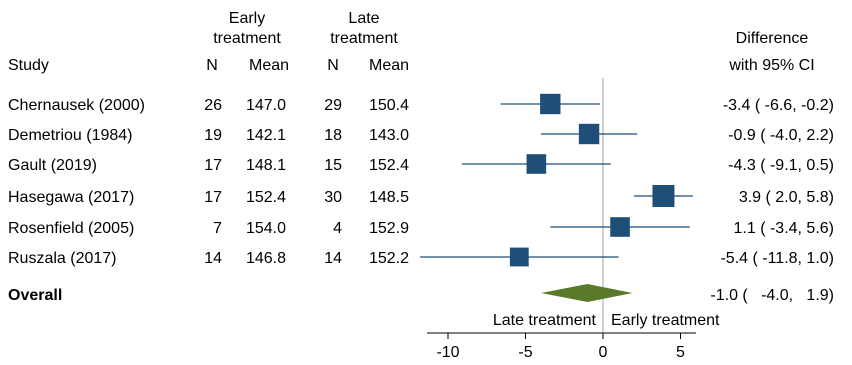 The image size is (852, 365). What do you see at coordinates (337, 228) in the screenshot?
I see `late-n-value: 4` at bounding box center [337, 228].